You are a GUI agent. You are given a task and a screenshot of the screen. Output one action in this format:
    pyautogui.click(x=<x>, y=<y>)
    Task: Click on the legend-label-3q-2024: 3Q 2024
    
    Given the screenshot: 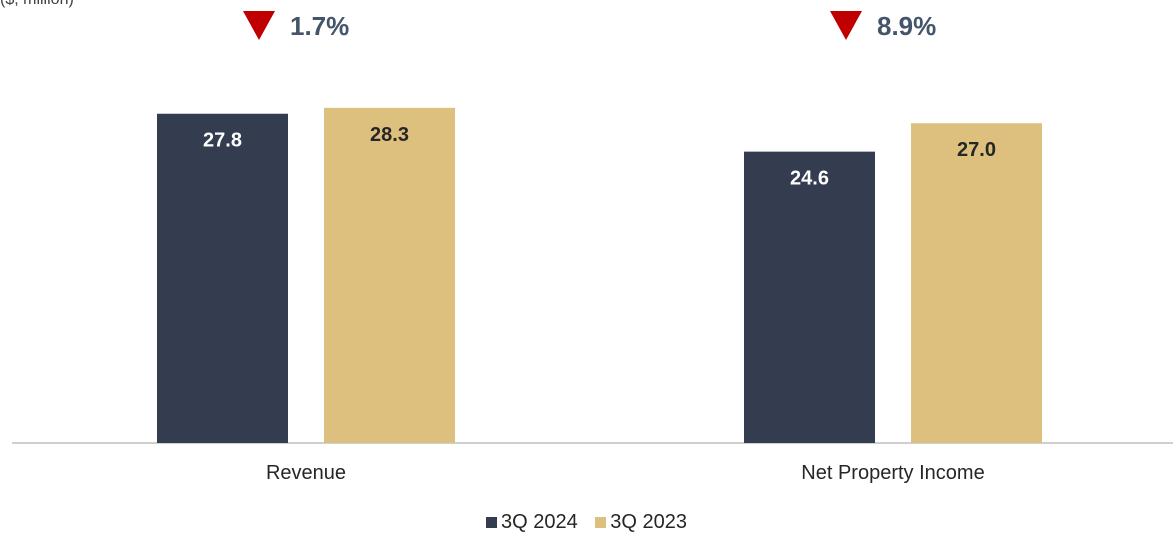 What is the action you would take?
    pyautogui.click(x=539, y=522)
    